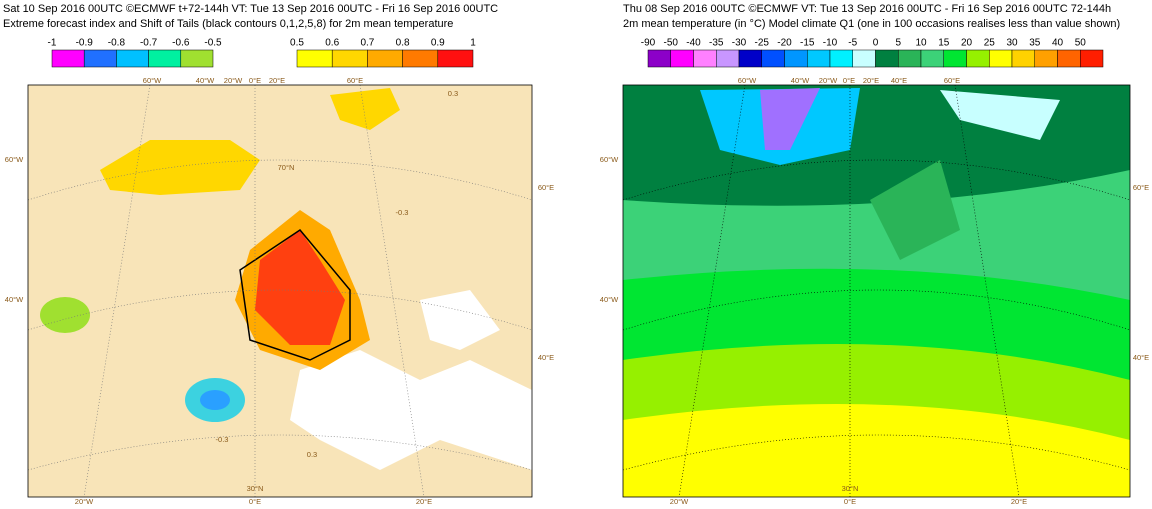 Image resolution: width=1152 pixels, height=509 pixels. Describe the element at coordinates (898, 43) in the screenshot. I see `colorbar-label: 5` at that location.